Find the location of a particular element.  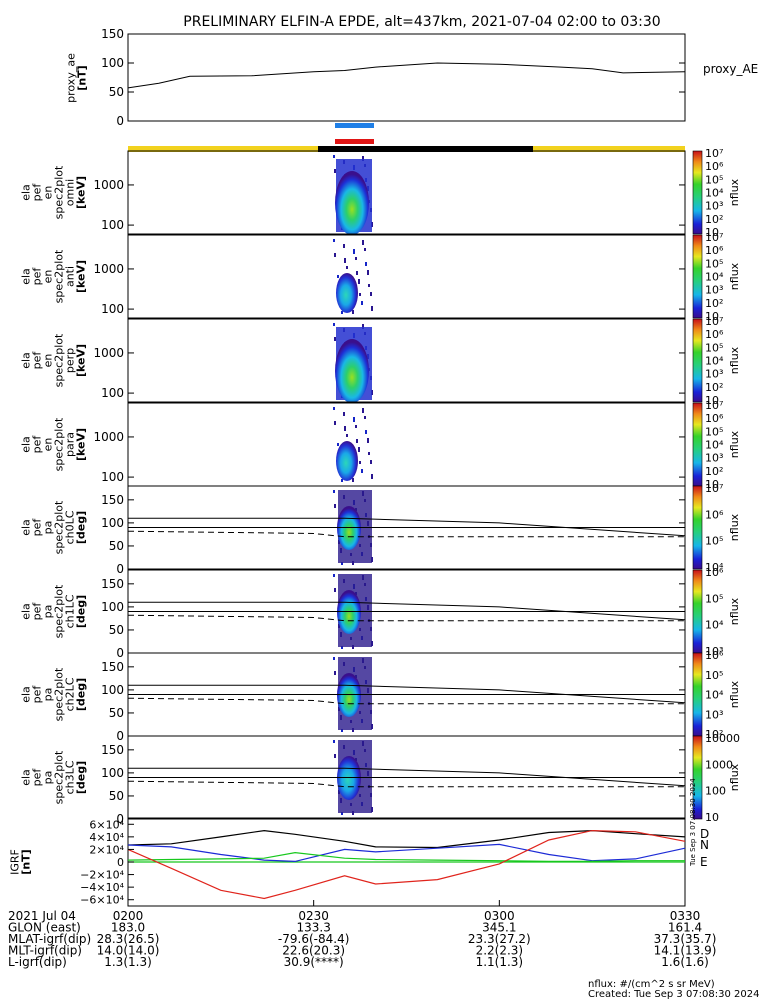

panel-frame is located at coordinates (406, 192).